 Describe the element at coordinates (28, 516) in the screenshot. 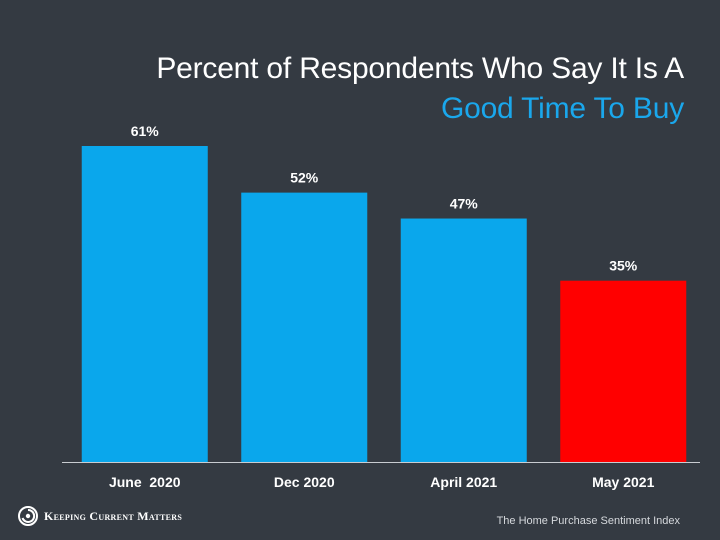

I see `kcm-swirl-icon` at that location.